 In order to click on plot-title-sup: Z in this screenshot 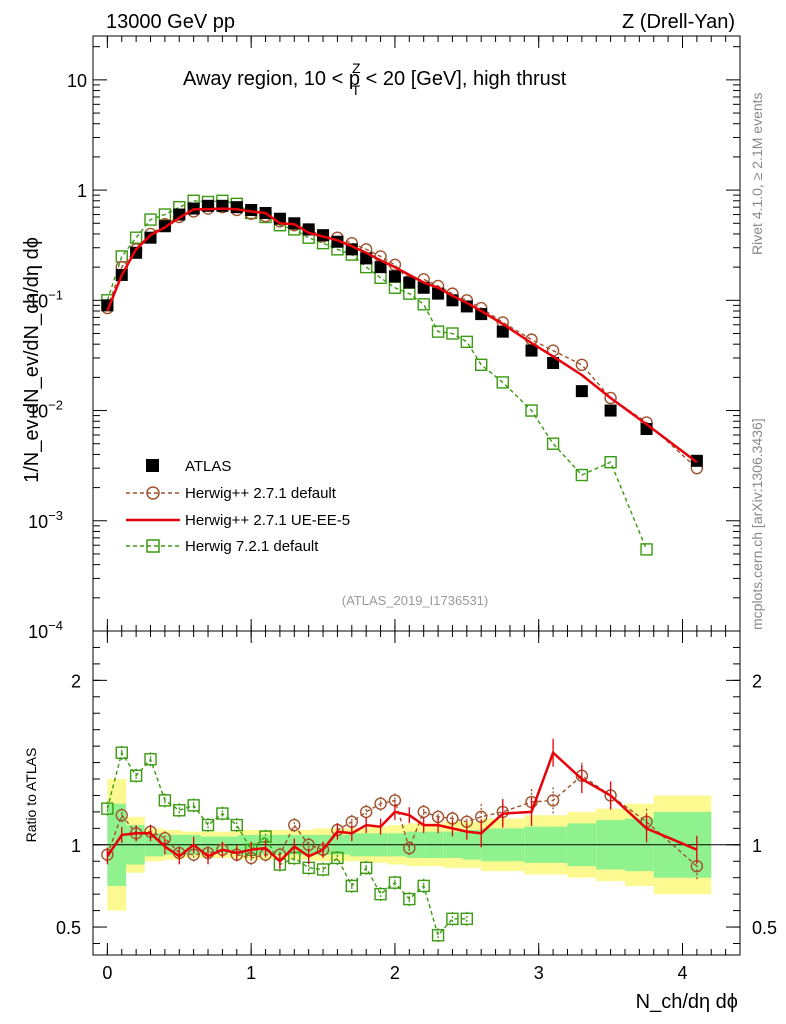, I will do `click(356, 68)`.